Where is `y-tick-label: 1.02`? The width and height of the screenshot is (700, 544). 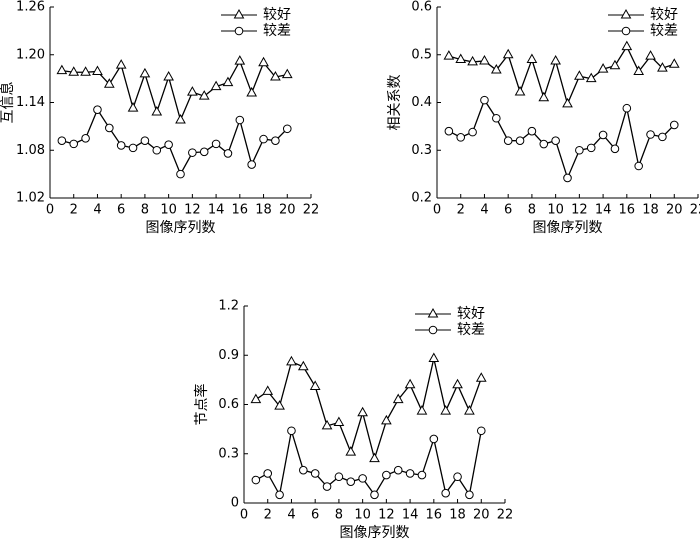
y-tick-label: 1.02 is located at coordinates (30, 198).